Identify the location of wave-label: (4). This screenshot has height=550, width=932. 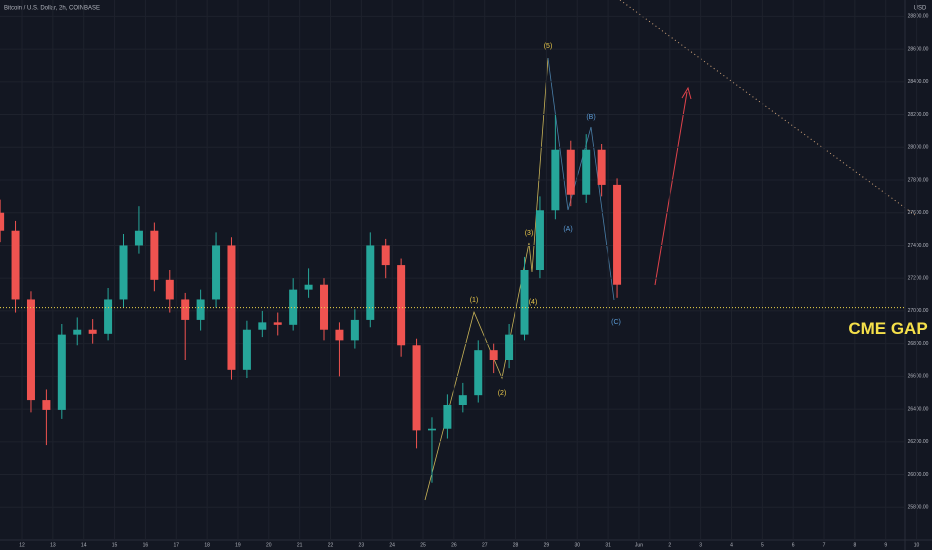
(533, 302).